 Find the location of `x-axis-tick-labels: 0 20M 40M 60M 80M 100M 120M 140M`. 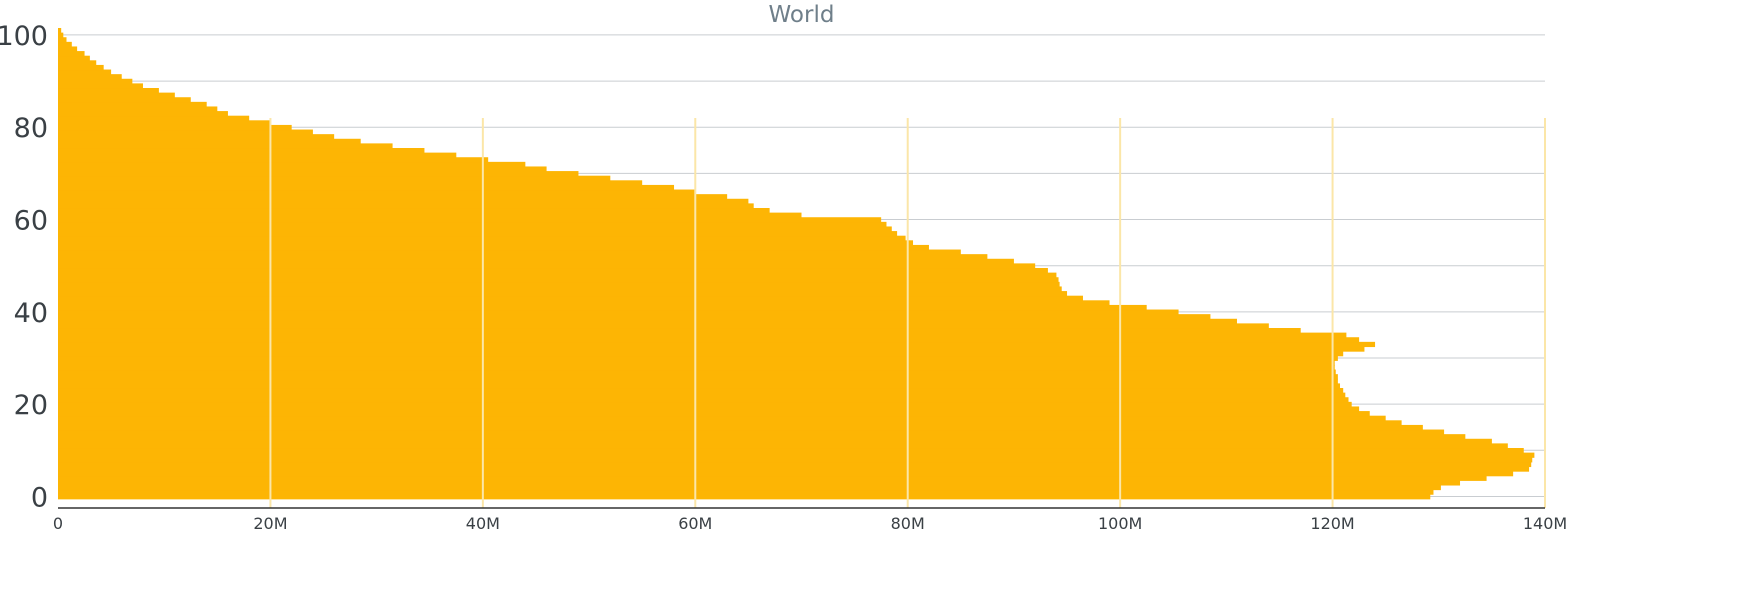

x-axis-tick-labels: 0 20M 40M 60M 80M 100M 120M 140M is located at coordinates (810, 523).